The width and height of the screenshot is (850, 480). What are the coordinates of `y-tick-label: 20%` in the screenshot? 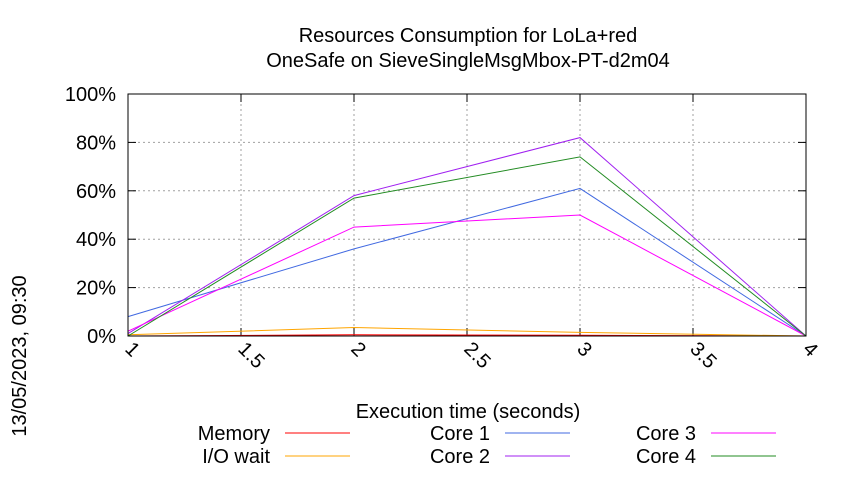 It's located at (96, 289).